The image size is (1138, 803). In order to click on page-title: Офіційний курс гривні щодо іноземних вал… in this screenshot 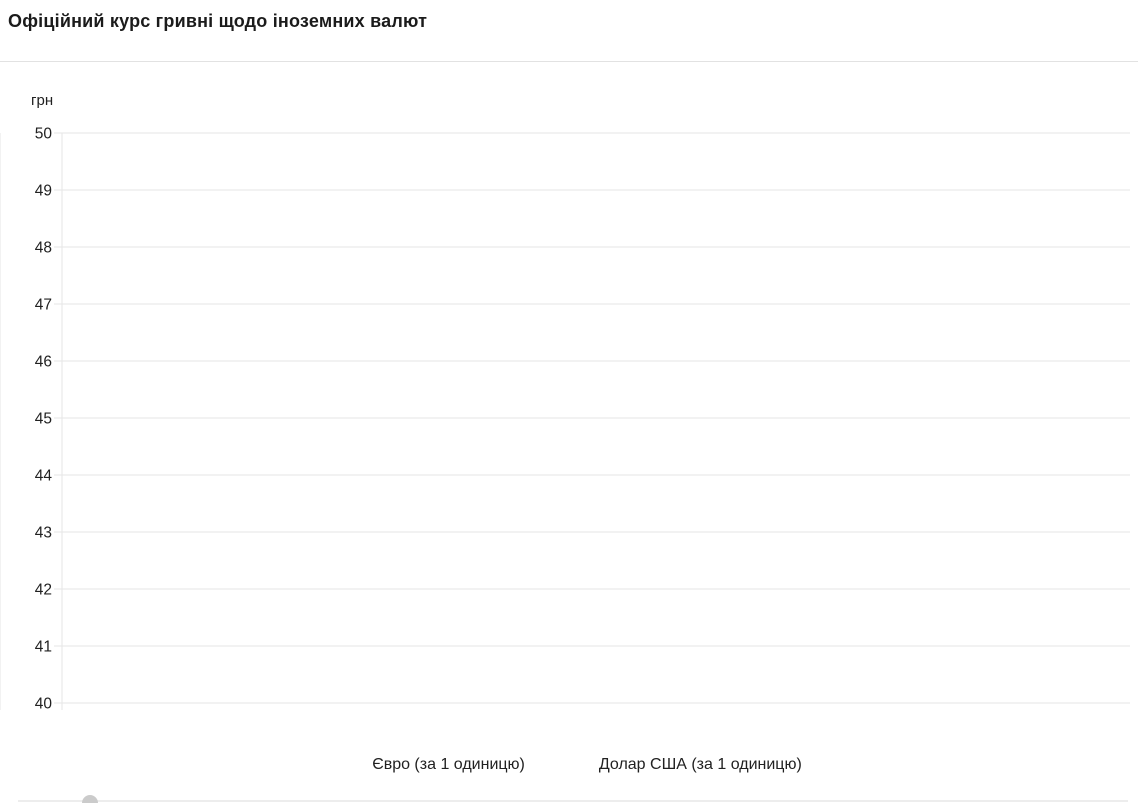, I will do `click(218, 21)`.